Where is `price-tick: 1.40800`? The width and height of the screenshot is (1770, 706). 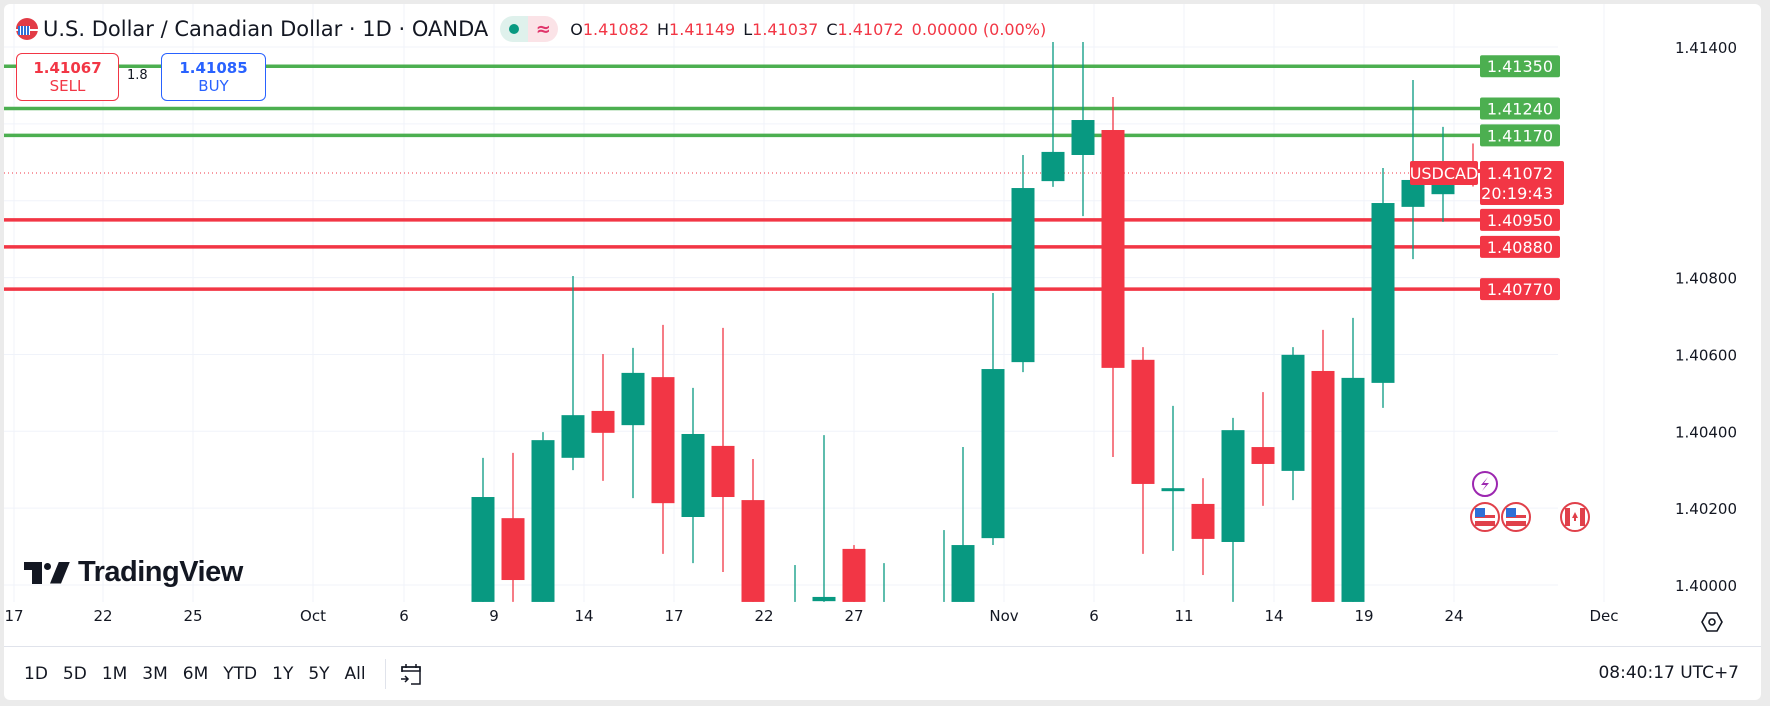
price-tick: 1.40800 is located at coordinates (1706, 279).